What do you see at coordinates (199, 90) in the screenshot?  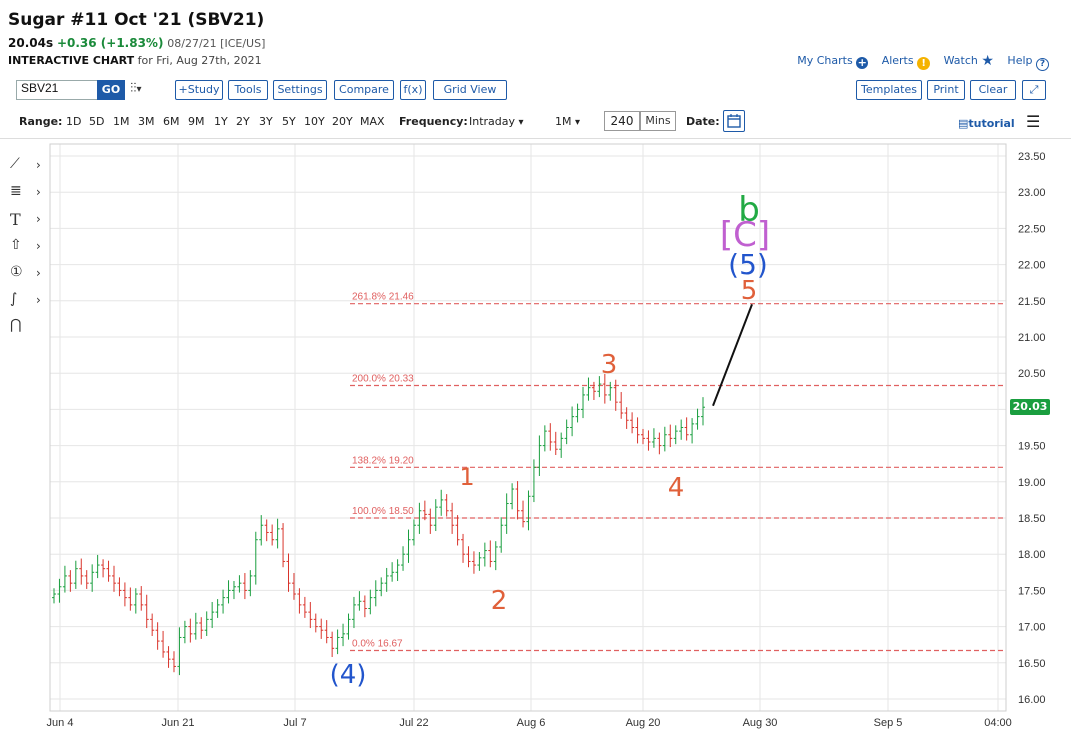 I see `study-button: +Study` at bounding box center [199, 90].